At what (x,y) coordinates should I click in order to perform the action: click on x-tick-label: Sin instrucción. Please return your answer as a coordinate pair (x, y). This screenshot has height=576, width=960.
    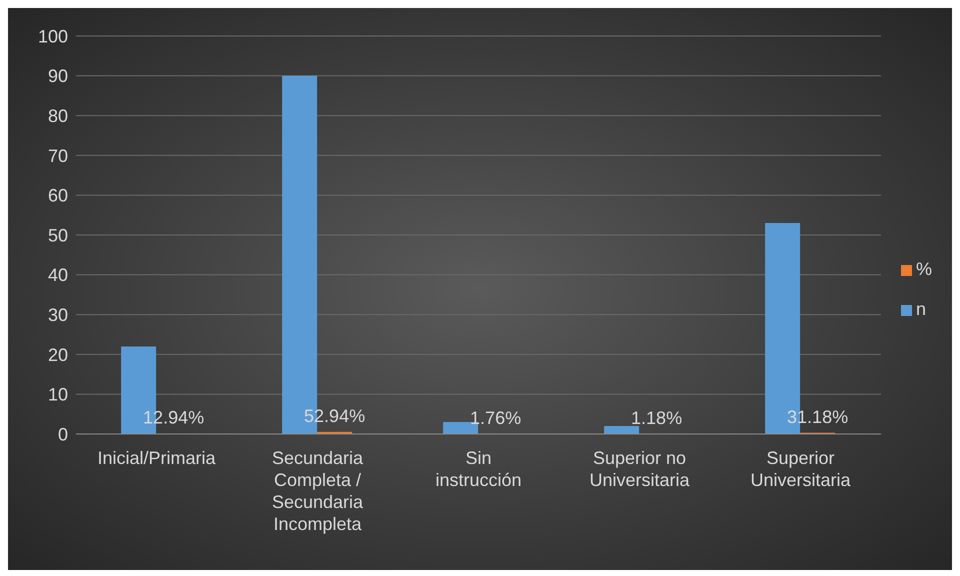
    Looking at the image, I should click on (478, 469).